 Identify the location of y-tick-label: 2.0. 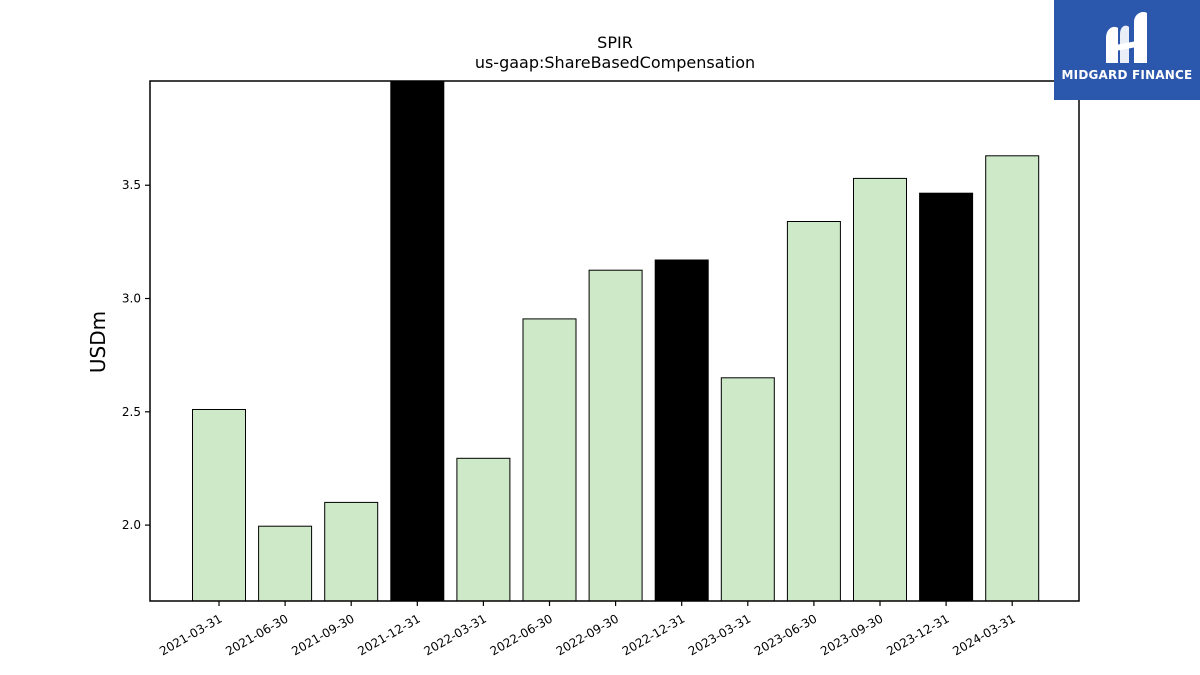
(131, 525).